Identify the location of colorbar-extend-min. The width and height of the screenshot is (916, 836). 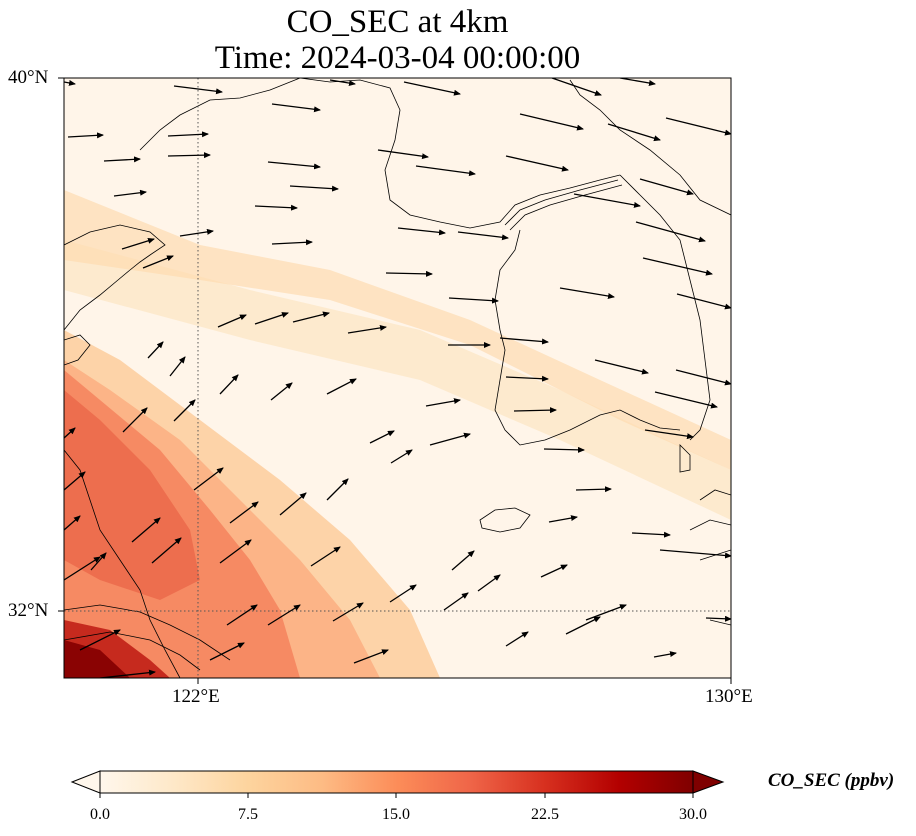
(85, 782).